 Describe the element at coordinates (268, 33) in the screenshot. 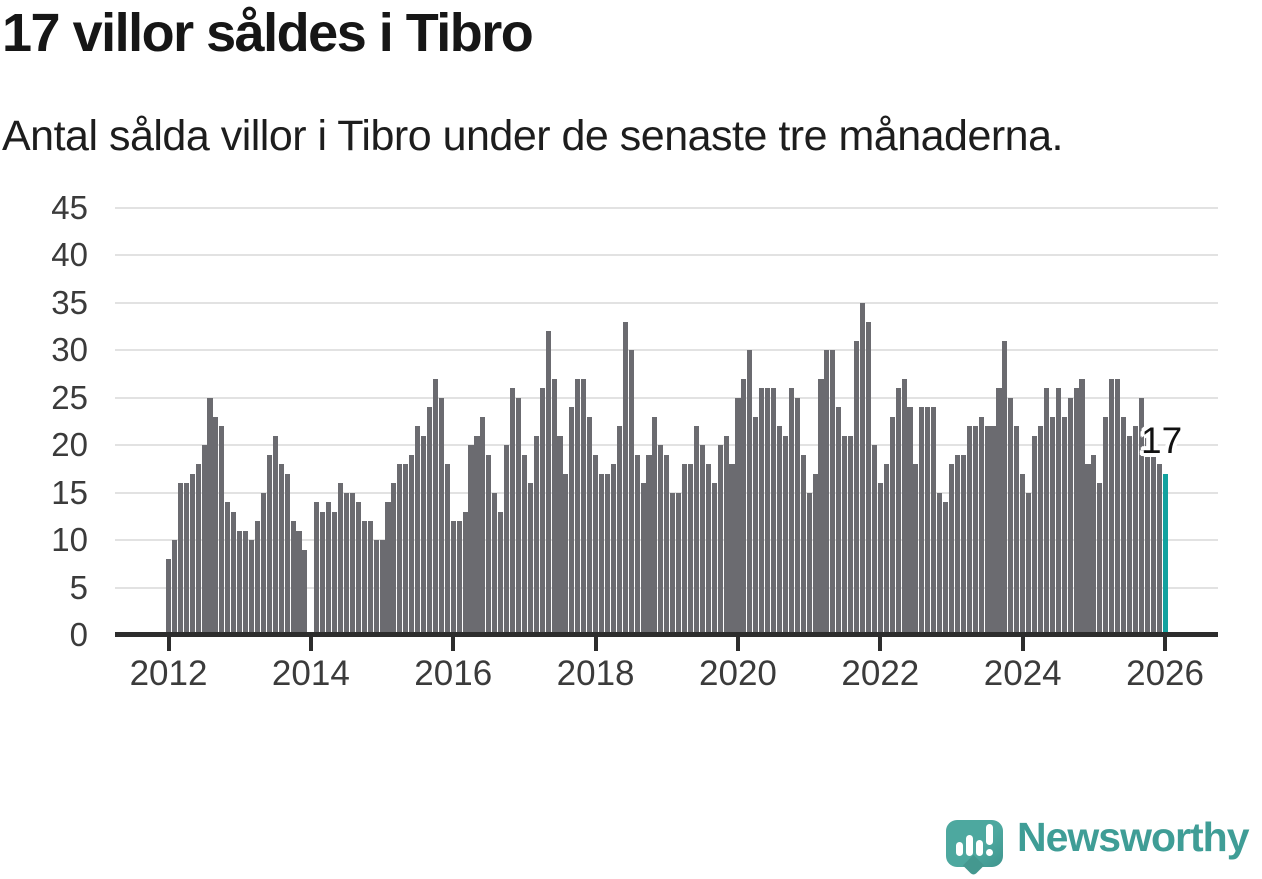

I see `page-title: 17 villor såldes i Tibro` at that location.